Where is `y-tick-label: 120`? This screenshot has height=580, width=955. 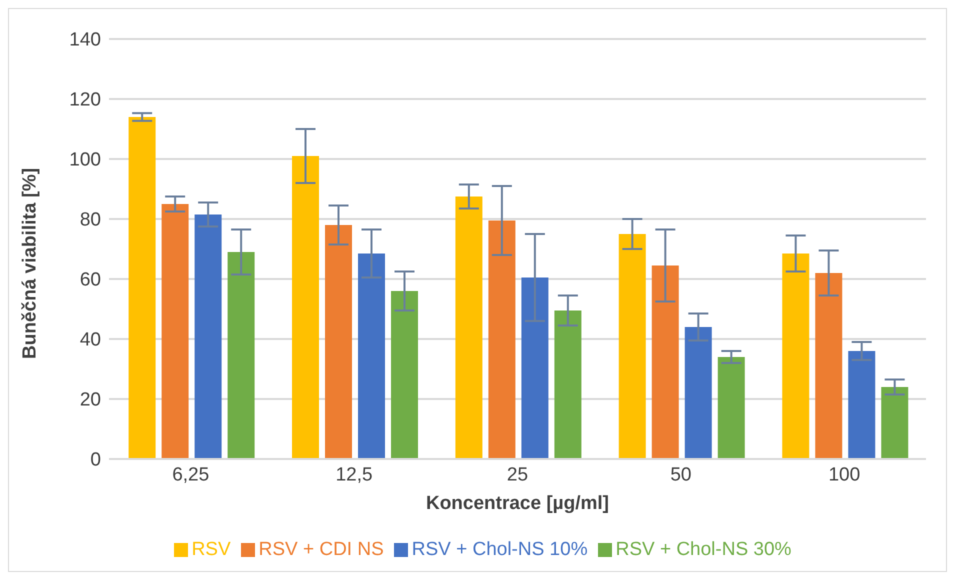
y-tick-label: 120 is located at coordinates (85, 100).